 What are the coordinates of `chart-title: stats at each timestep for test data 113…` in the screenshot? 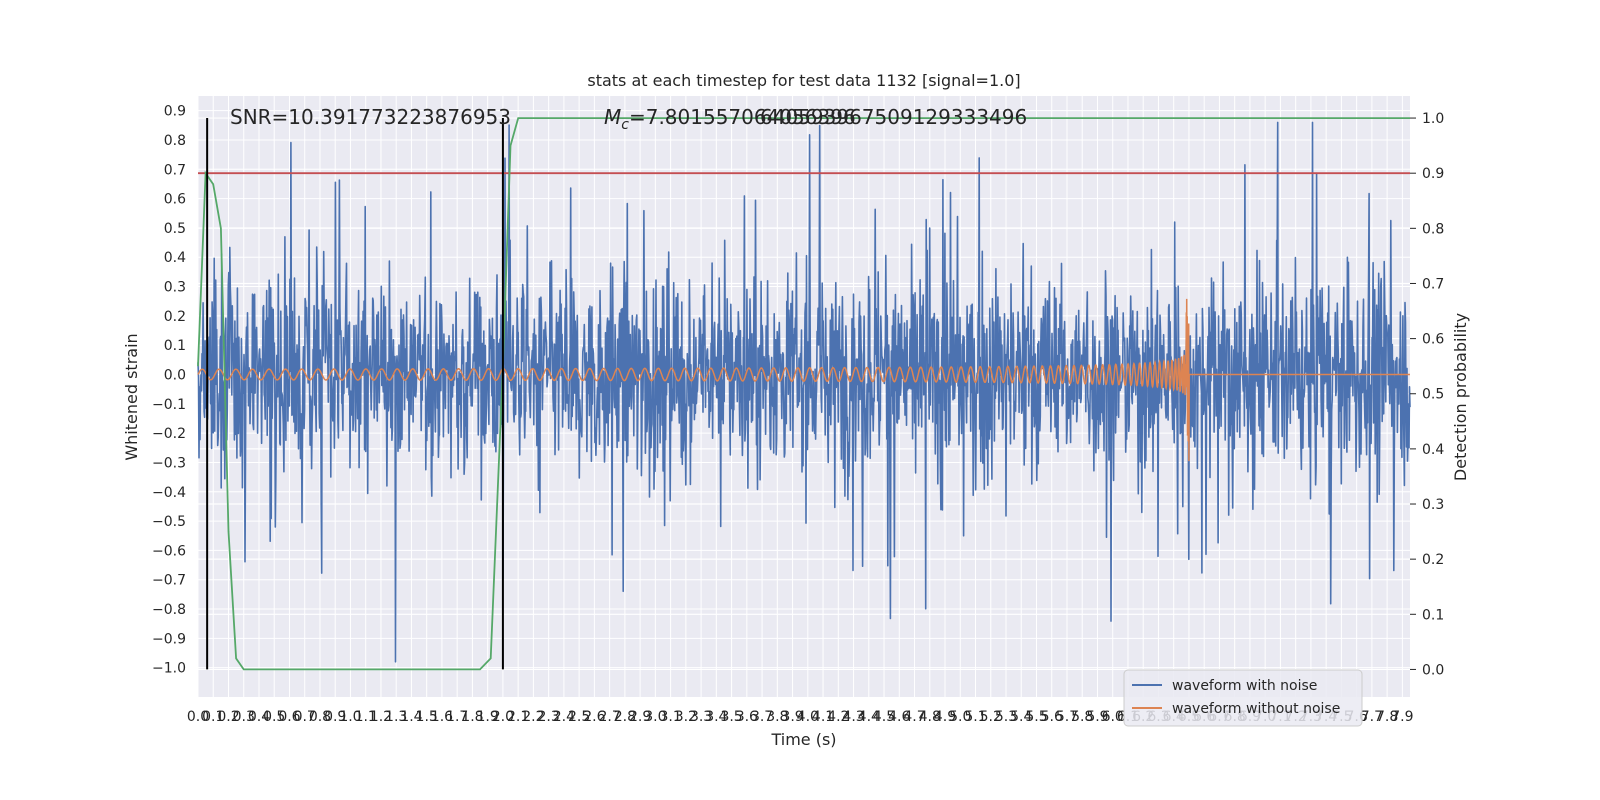 It's located at (803, 80).